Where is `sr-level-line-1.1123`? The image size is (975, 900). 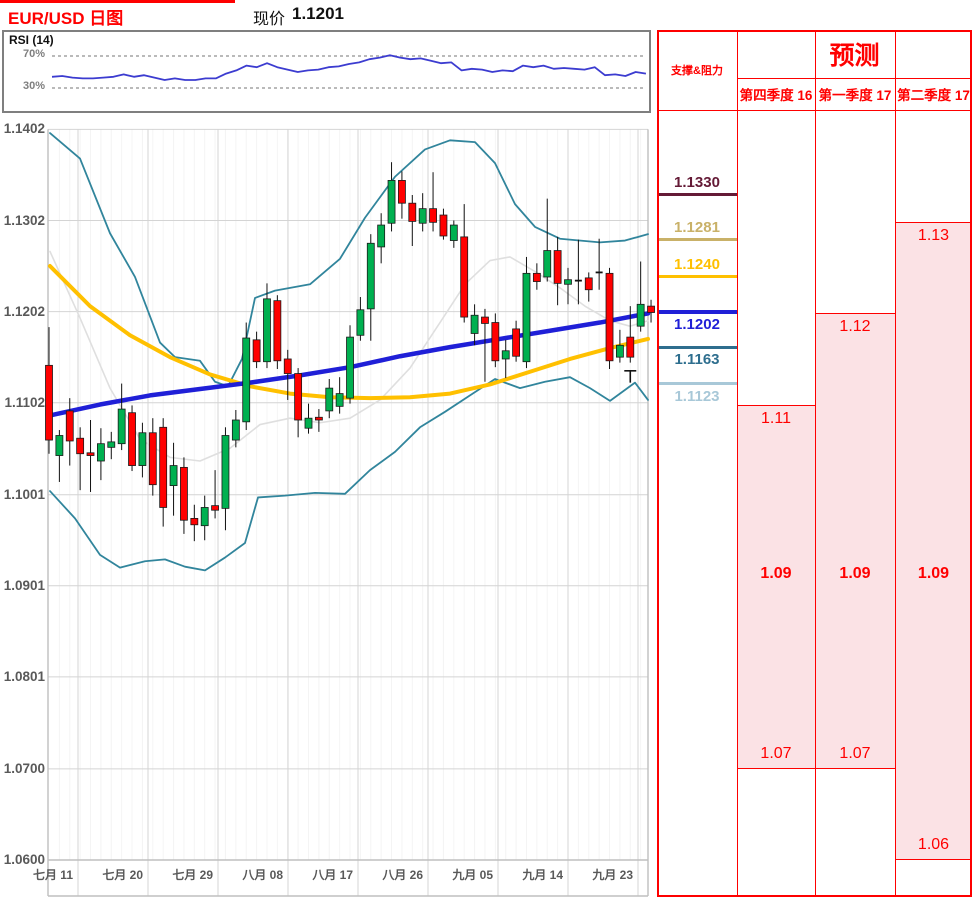
sr-level-line-1.1123 is located at coordinates (697, 384).